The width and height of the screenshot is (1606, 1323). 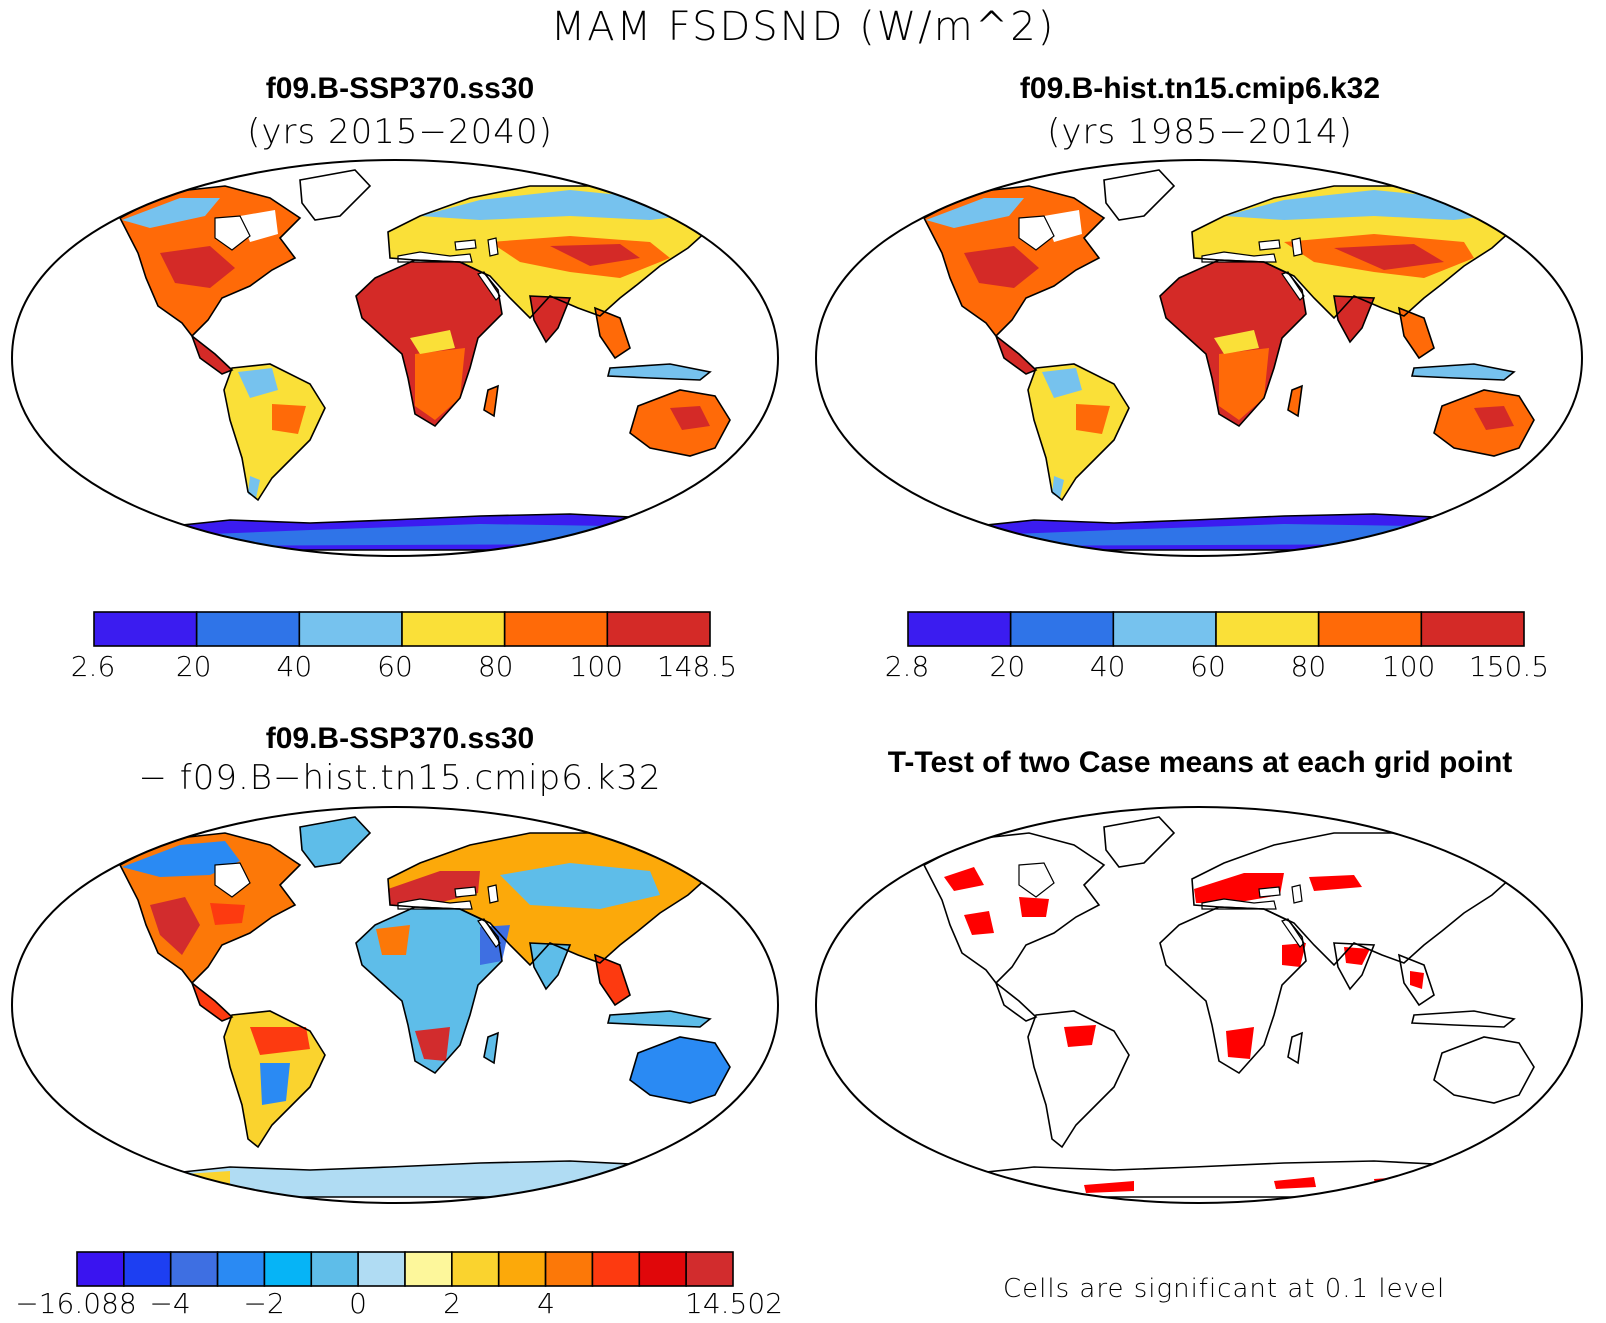 I want to click on land-australia, so click(x=680, y=1070).